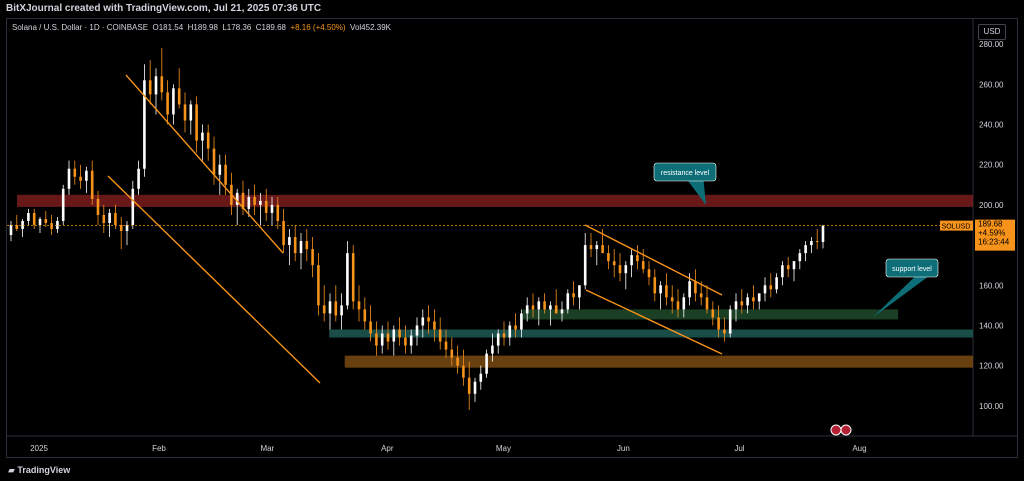 This screenshot has height=481, width=1024. What do you see at coordinates (370, 27) in the screenshot?
I see `volume: Vol452.39K` at bounding box center [370, 27].